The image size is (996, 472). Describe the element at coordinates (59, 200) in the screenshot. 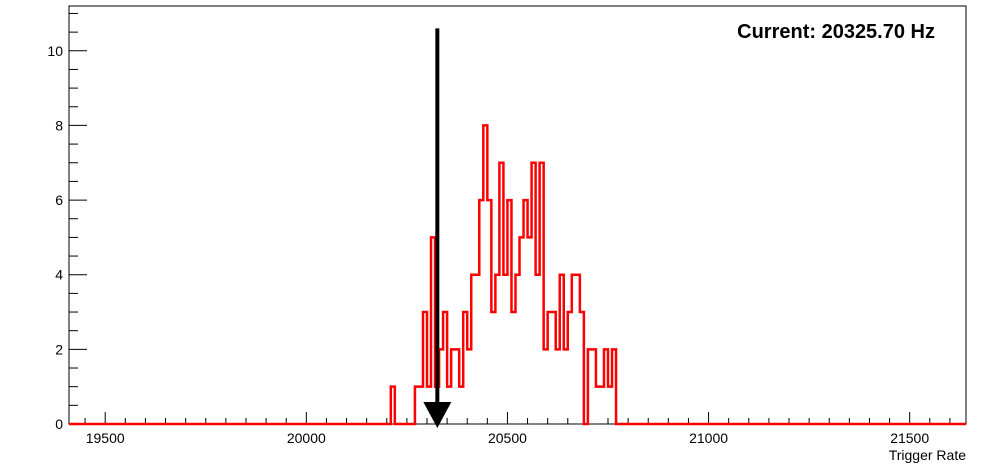

I see `y-tick-label: 6` at that location.